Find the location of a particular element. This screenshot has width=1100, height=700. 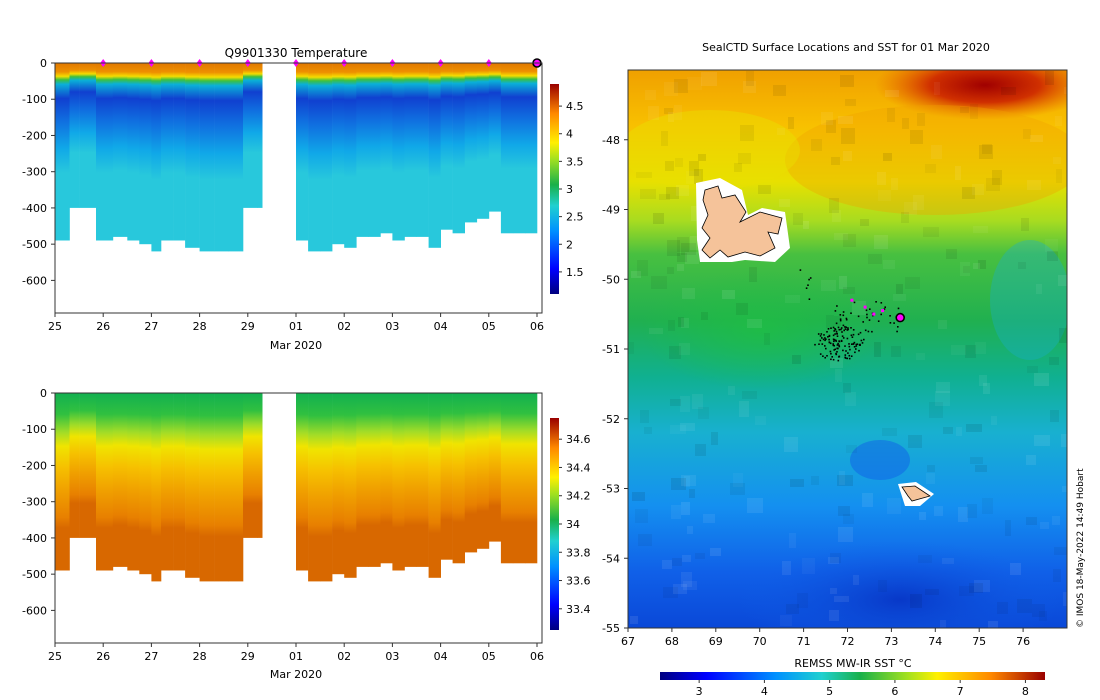

x-tick-label: 27 is located at coordinates (151, 656).